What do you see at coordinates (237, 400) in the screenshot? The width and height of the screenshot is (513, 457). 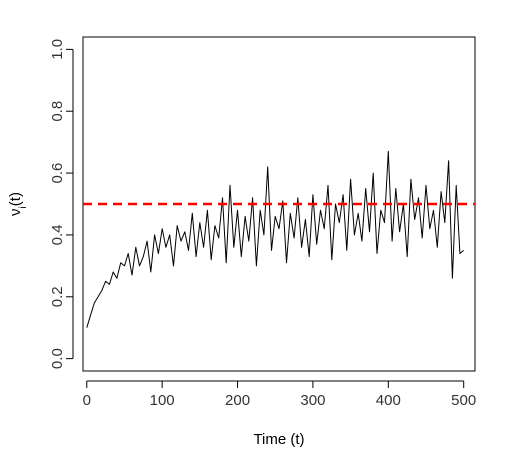 I see `x-tick-label: 200` at bounding box center [237, 400].